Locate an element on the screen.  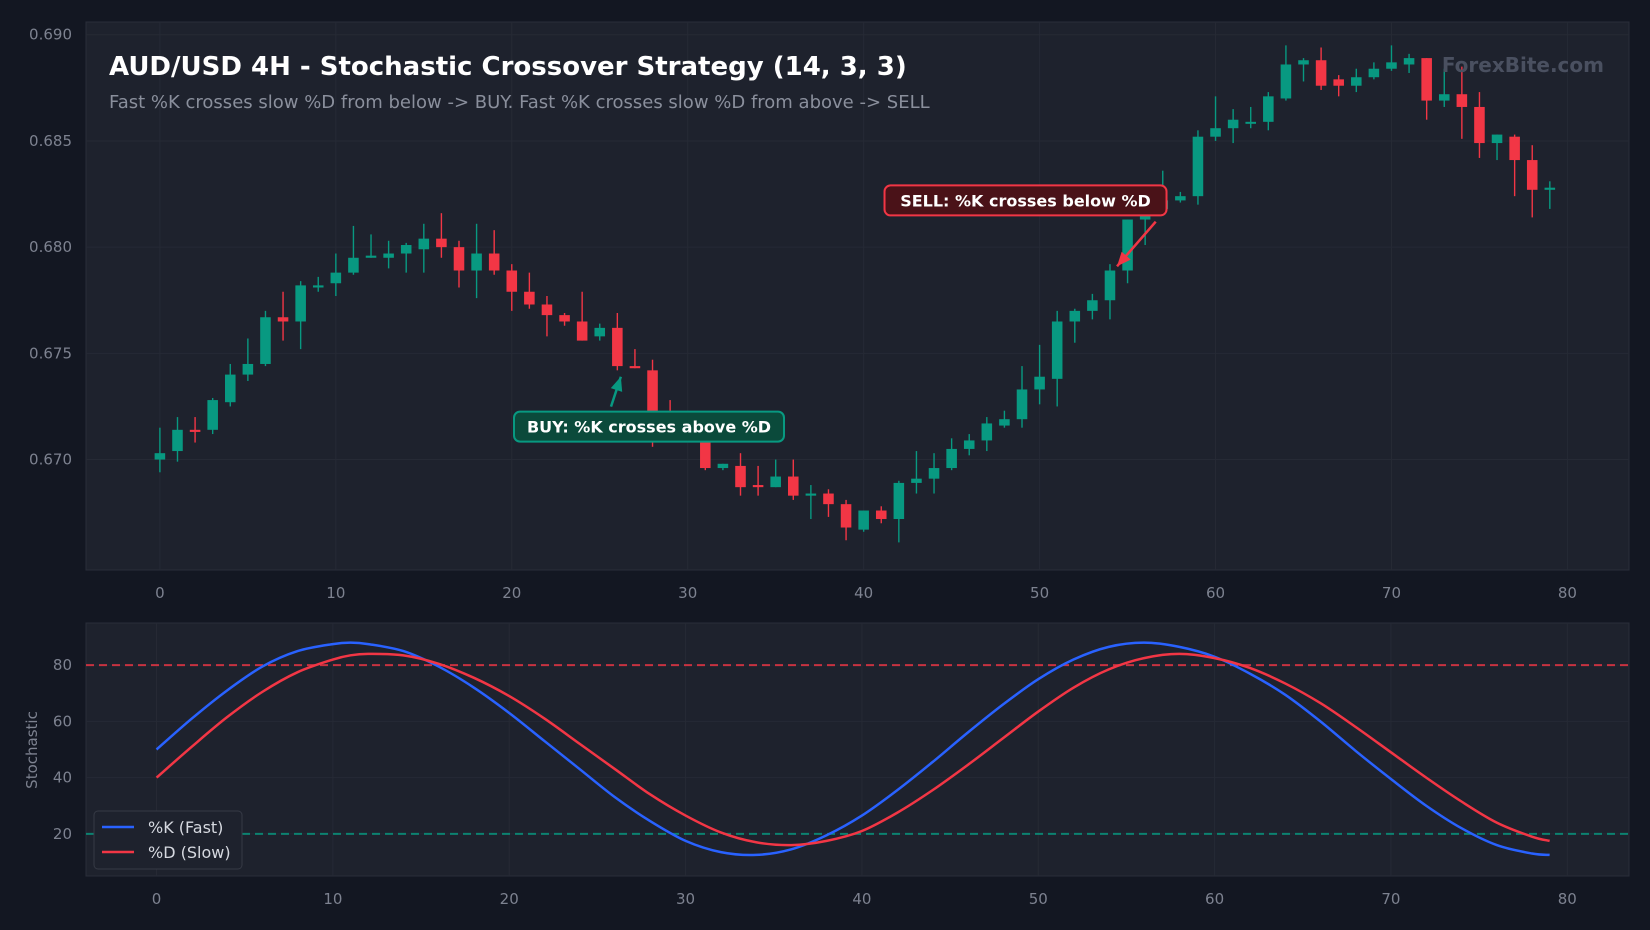
stochastic-y-tick-label: 40 is located at coordinates (62, 778).